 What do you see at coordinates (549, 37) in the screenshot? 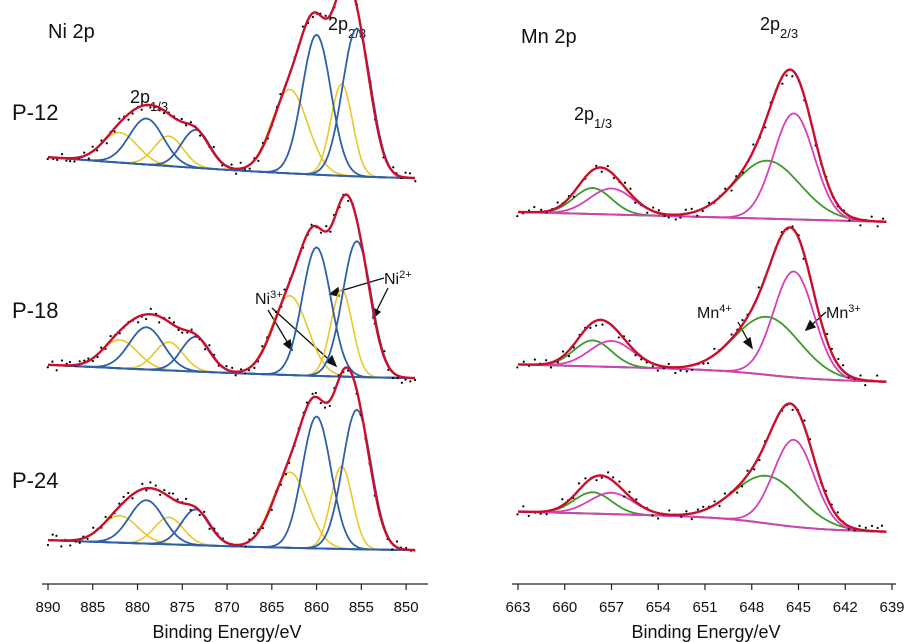
I see `mn-panel-title: Mn 2p` at bounding box center [549, 37].